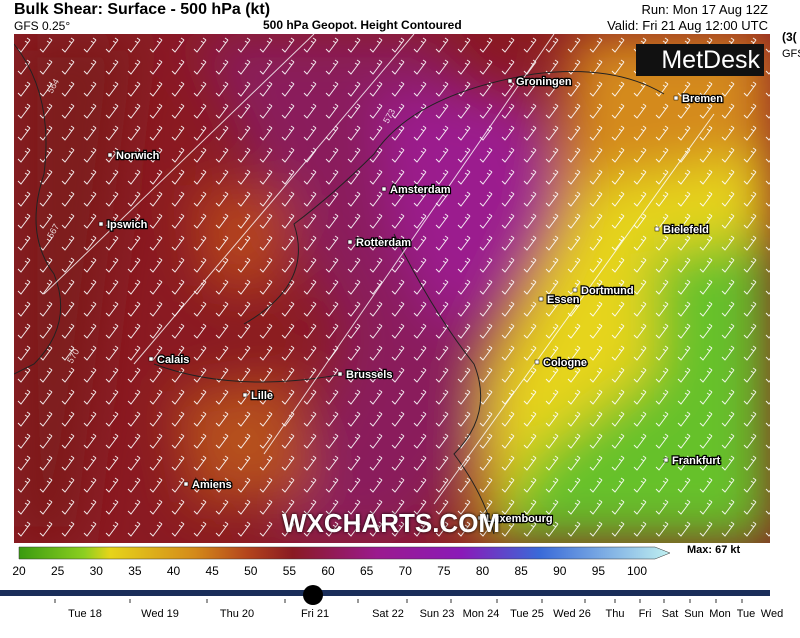 This screenshot has height=638, width=800. Describe the element at coordinates (694, 614) in the screenshot. I see `timeline-label: Sun` at that location.